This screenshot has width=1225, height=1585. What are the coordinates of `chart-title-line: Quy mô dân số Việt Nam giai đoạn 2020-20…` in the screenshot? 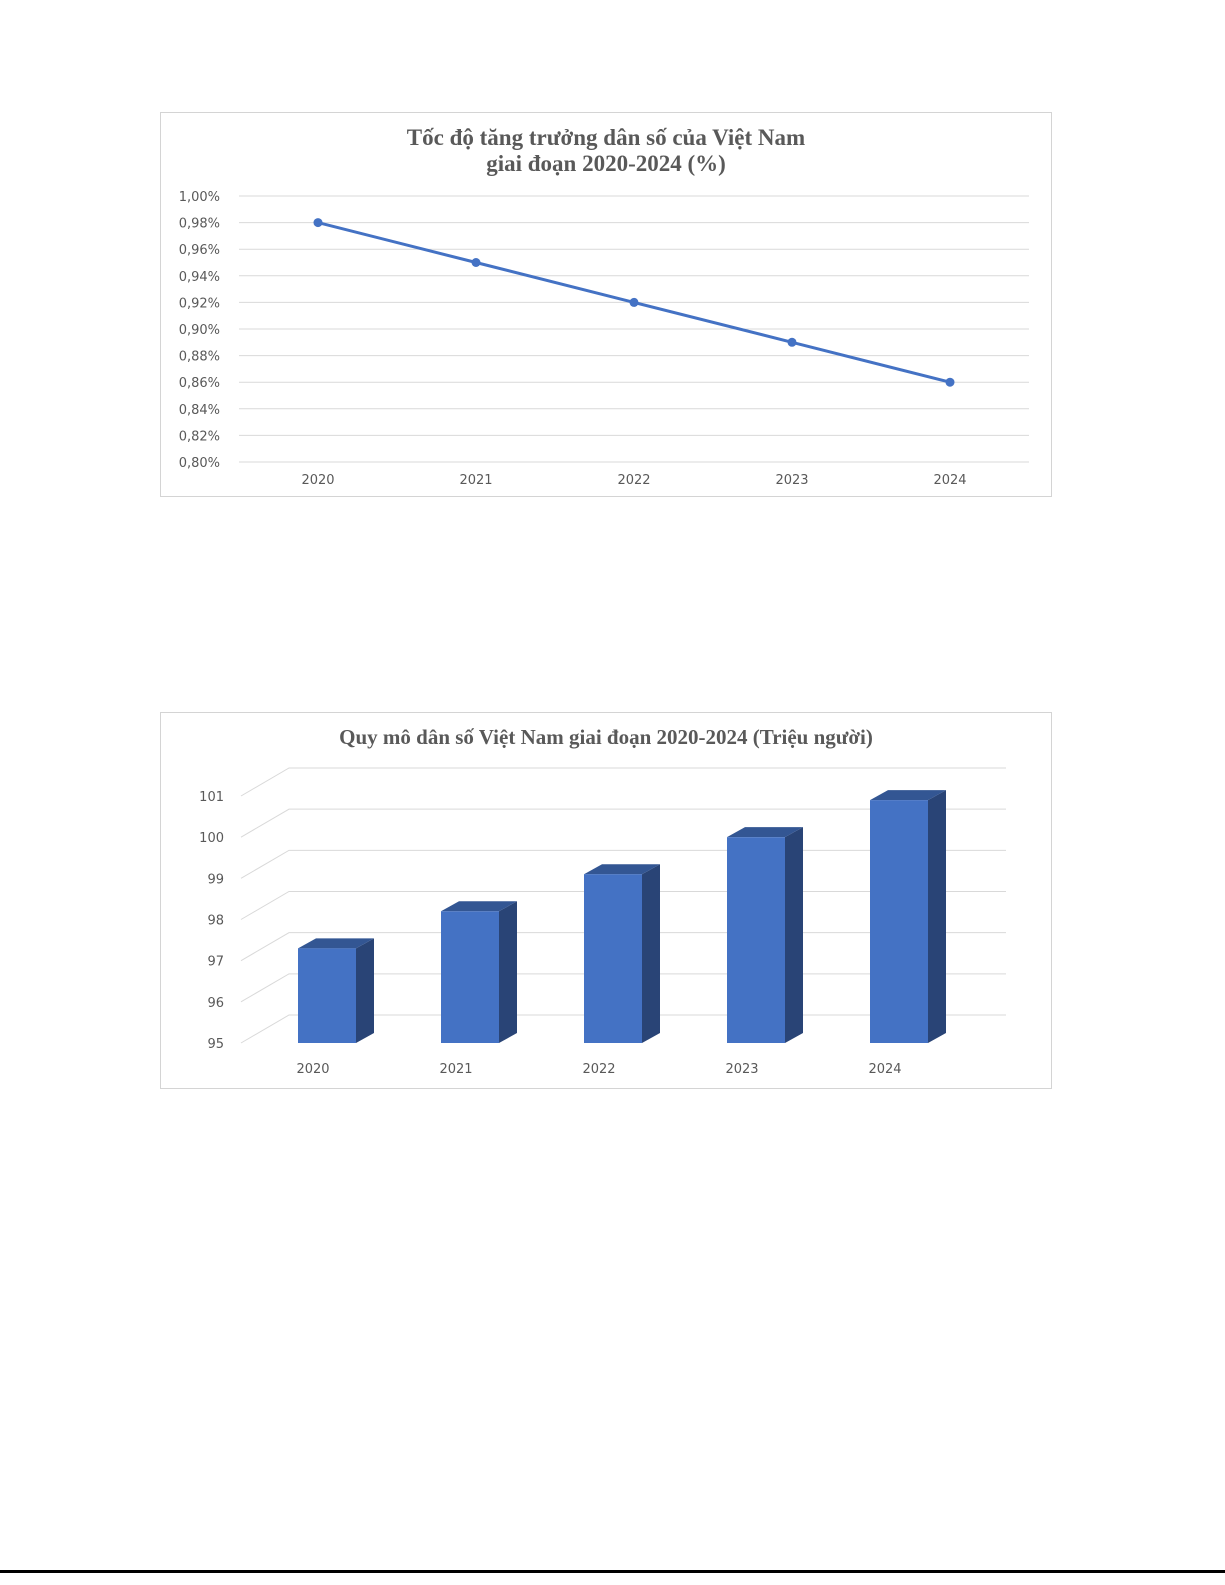 It's located at (606, 737).